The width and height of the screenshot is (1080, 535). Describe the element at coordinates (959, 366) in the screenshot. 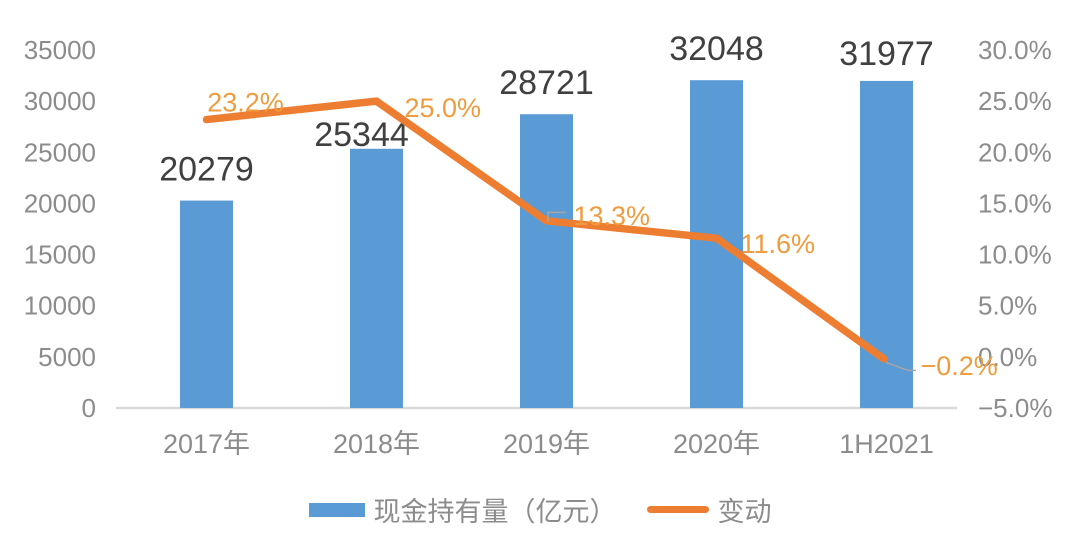

I see `line-value-label: −0.2%` at that location.